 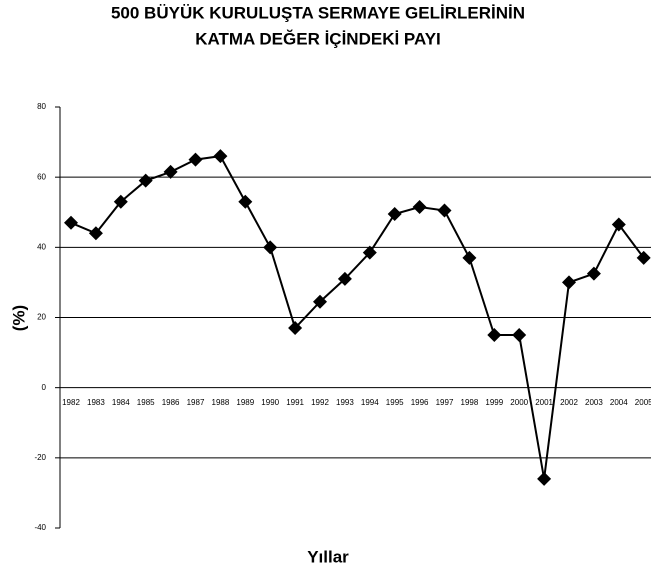 What do you see at coordinates (121, 402) in the screenshot?
I see `x-tick-label: 1984` at bounding box center [121, 402].